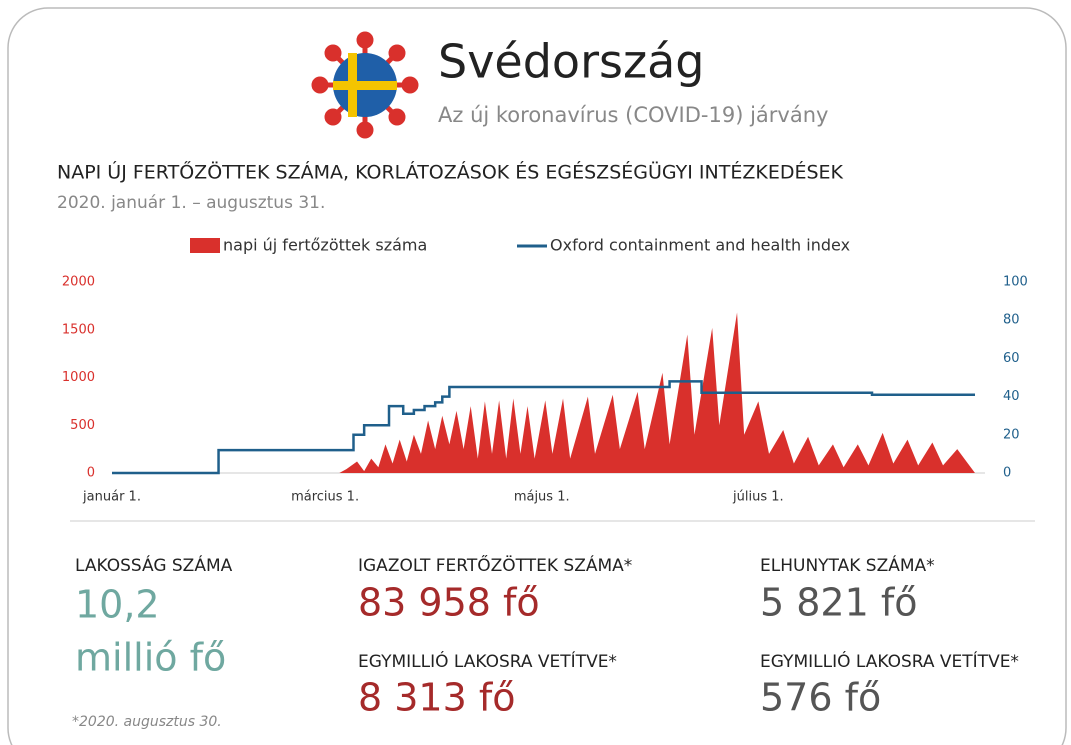 This screenshot has width=1071, height=745. What do you see at coordinates (147, 722) in the screenshot?
I see `footnote: *2020. augusztus 30.` at bounding box center [147, 722].